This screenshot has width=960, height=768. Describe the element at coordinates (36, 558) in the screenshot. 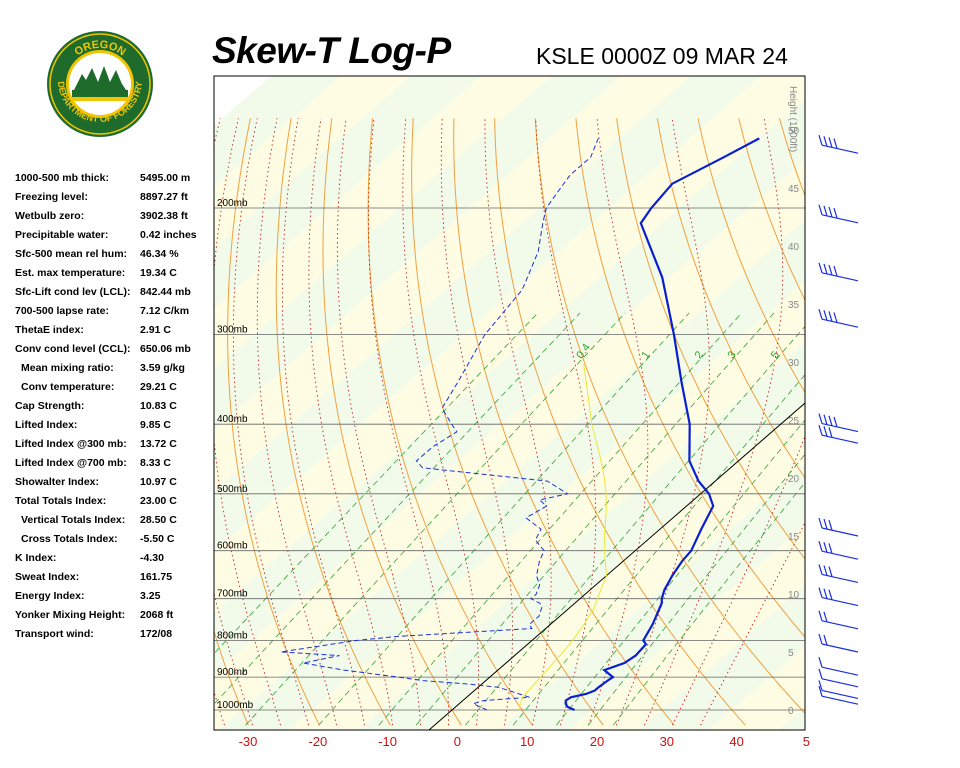

I see `stat-label: K Index:` at that location.